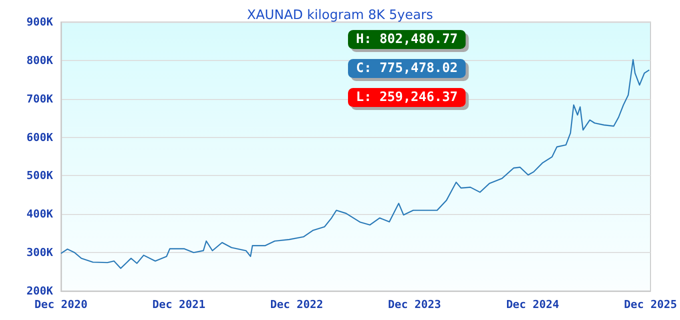  I want to click on y-tick-label: 500K, so click(40, 175).